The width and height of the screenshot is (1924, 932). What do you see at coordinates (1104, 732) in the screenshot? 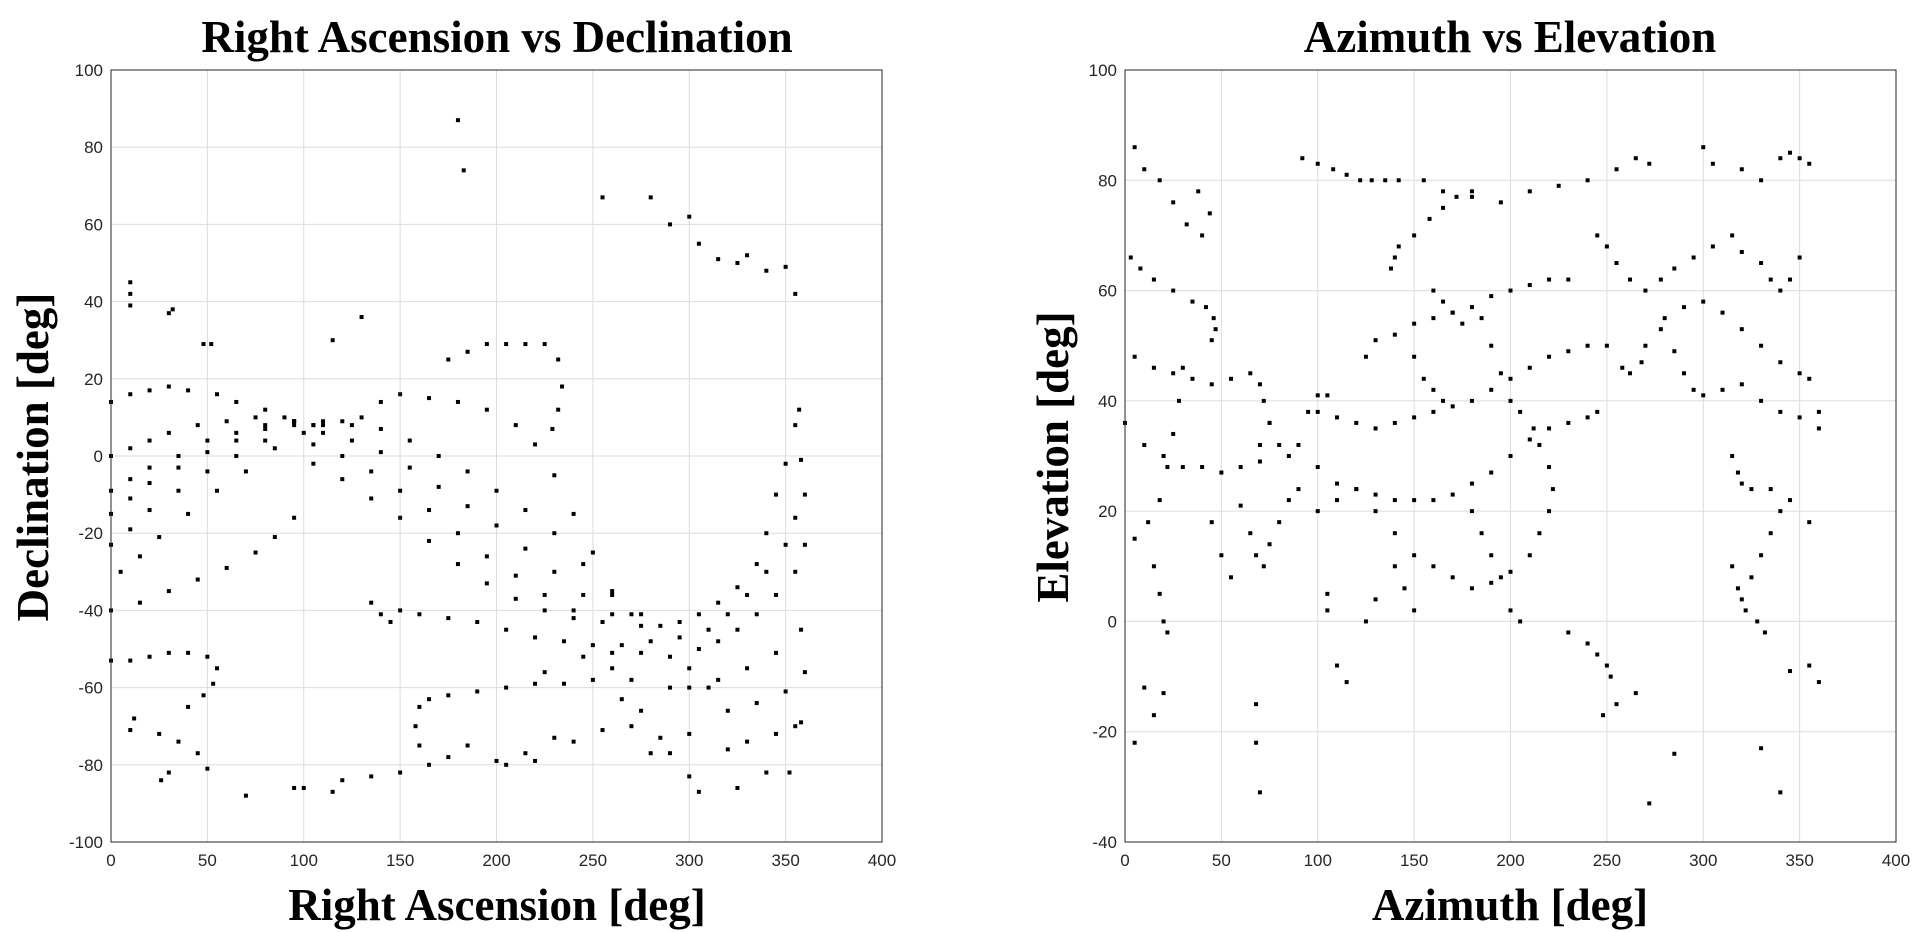
I see `y-tick-label: -20` at bounding box center [1104, 732].